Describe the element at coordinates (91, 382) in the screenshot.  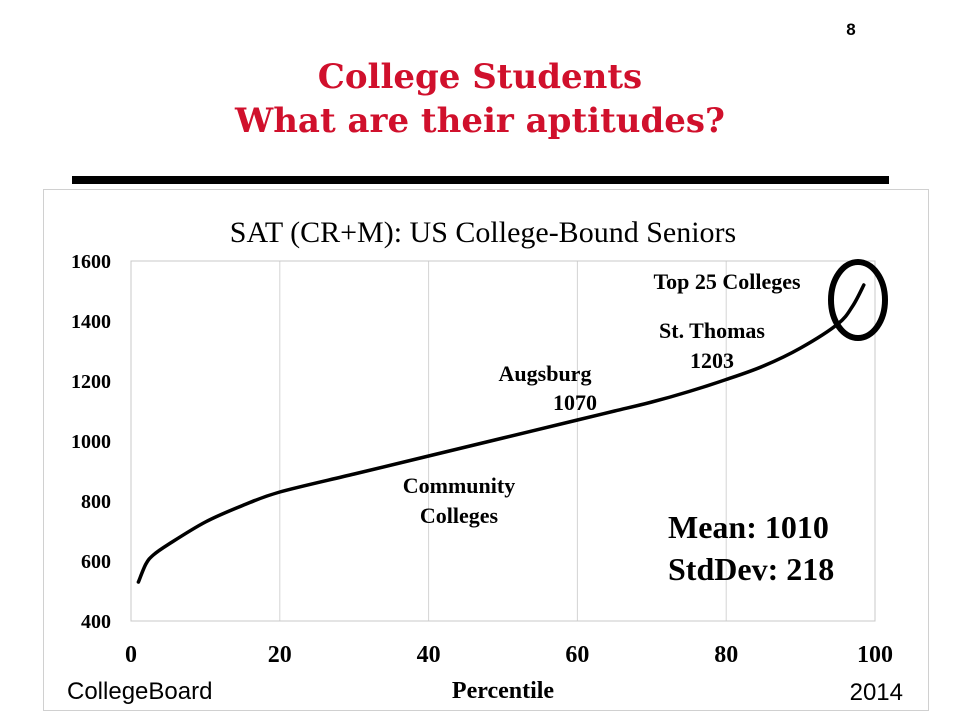
I see `y-tick-label-1200: 1200` at that location.